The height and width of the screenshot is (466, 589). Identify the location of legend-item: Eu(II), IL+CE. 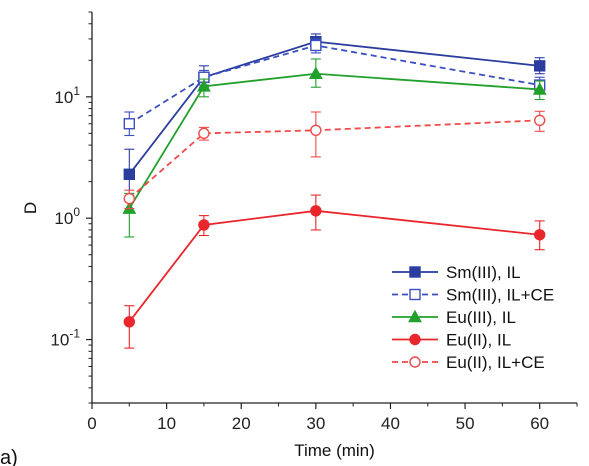
(468, 362).